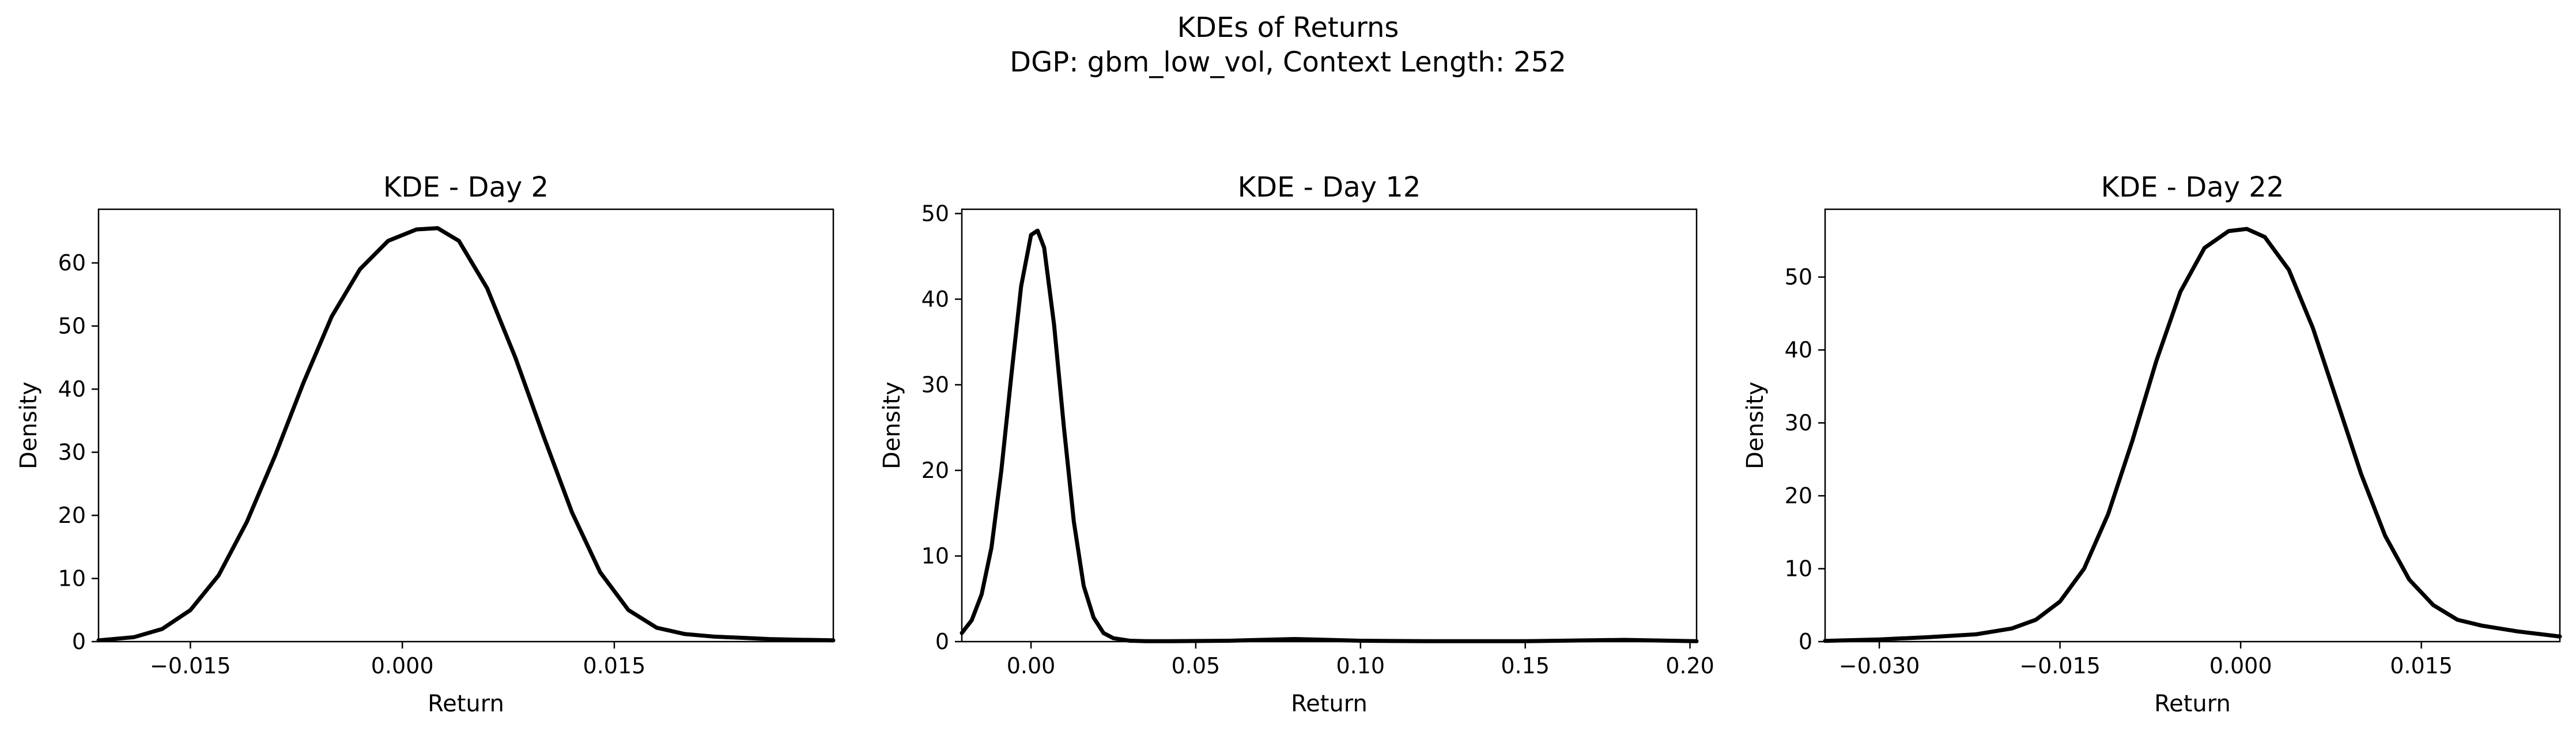 This screenshot has width=2576, height=735. Describe the element at coordinates (2060, 666) in the screenshot. I see `chart3-x-tick-label: −0.015` at that location.